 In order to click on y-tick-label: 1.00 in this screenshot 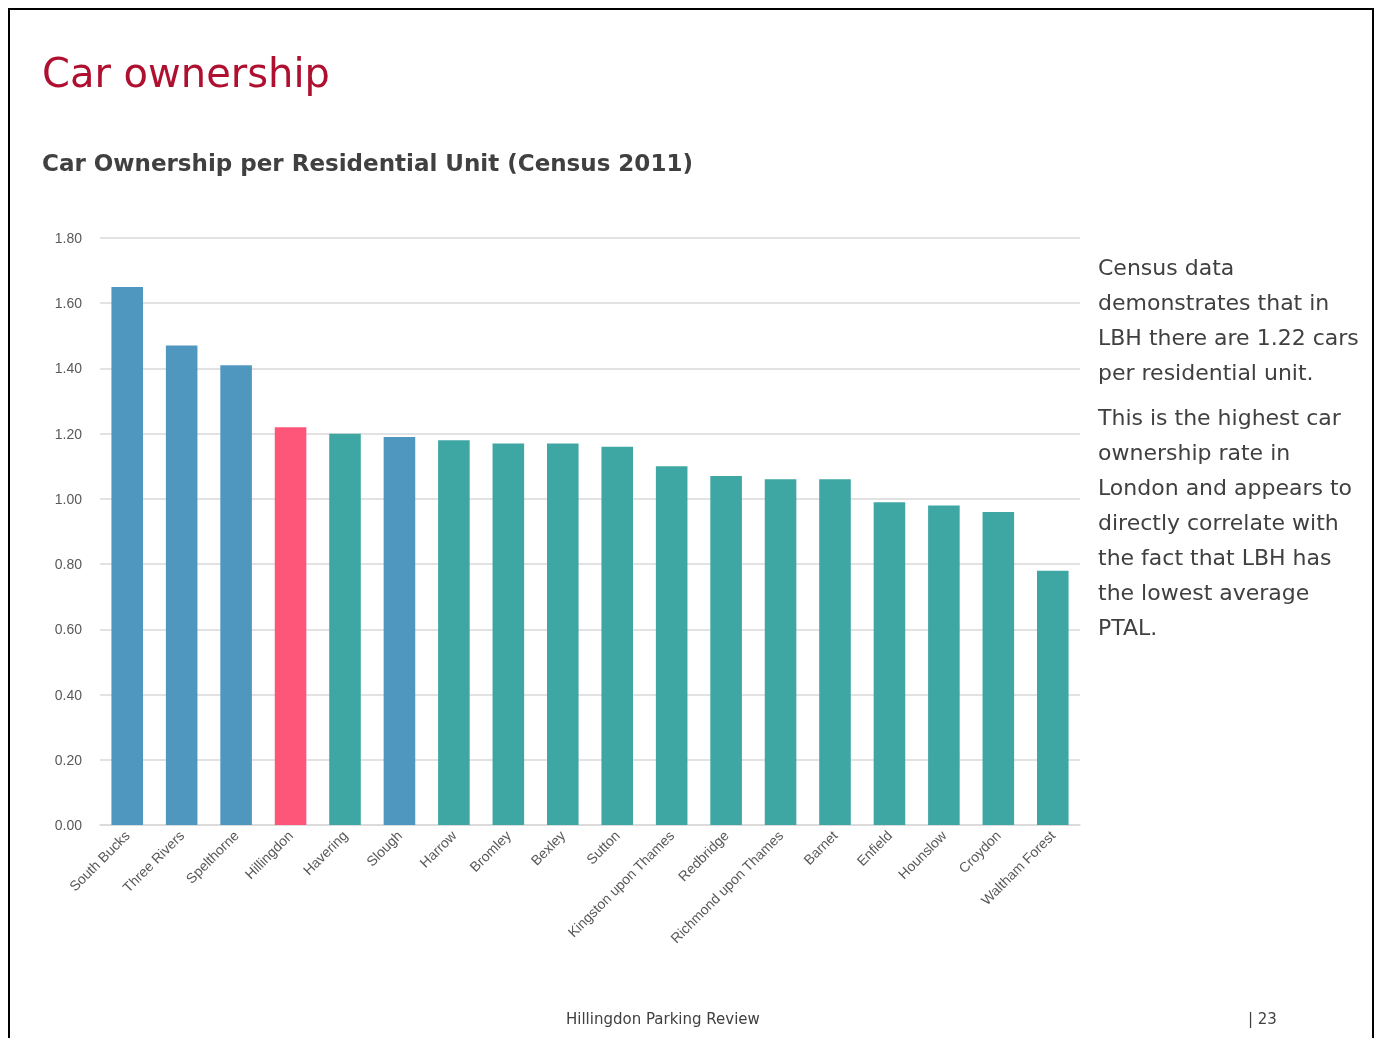, I will do `click(68, 498)`.